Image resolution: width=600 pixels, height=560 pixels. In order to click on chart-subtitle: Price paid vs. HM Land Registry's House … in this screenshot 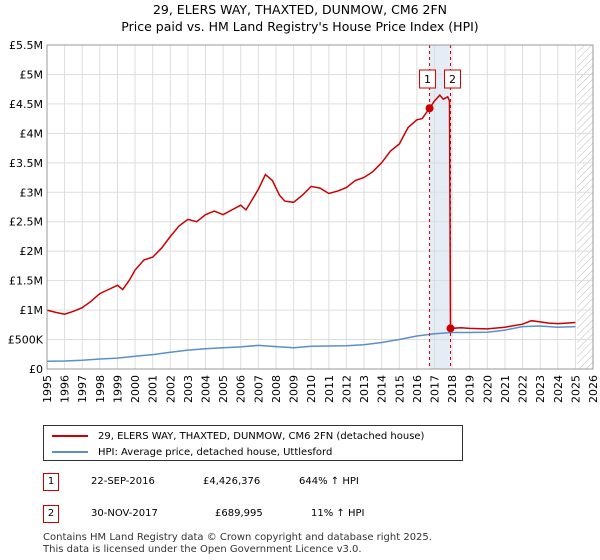, I will do `click(300, 26)`.